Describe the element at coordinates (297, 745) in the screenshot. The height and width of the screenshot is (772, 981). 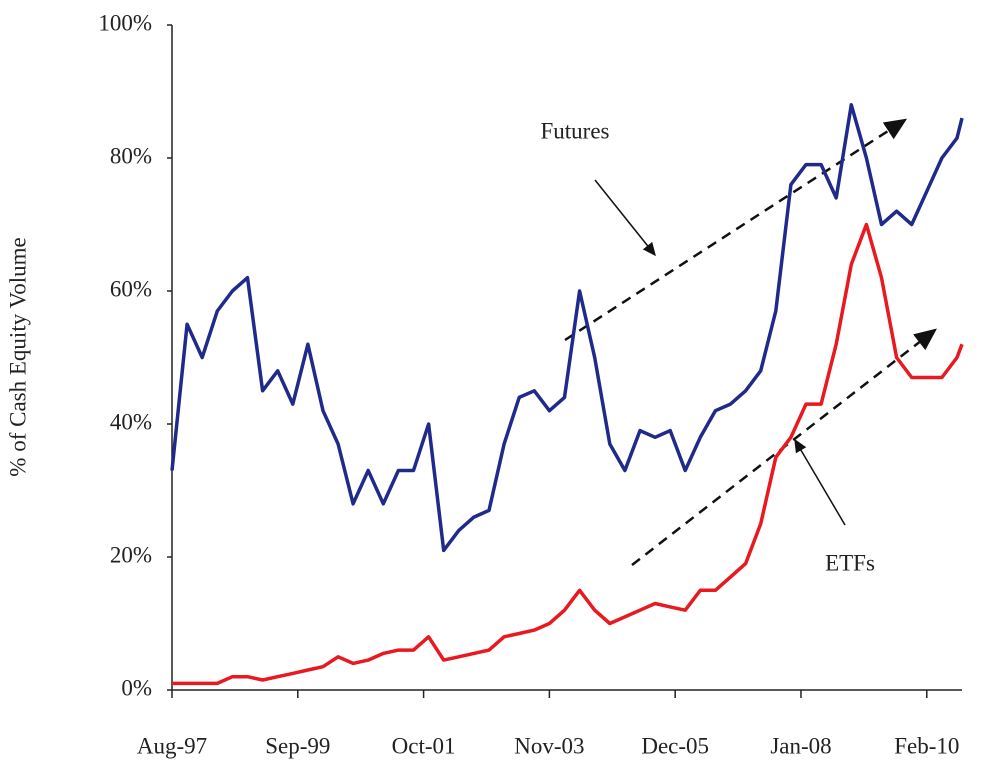
I see `x-tick-label: Sep-99` at that location.